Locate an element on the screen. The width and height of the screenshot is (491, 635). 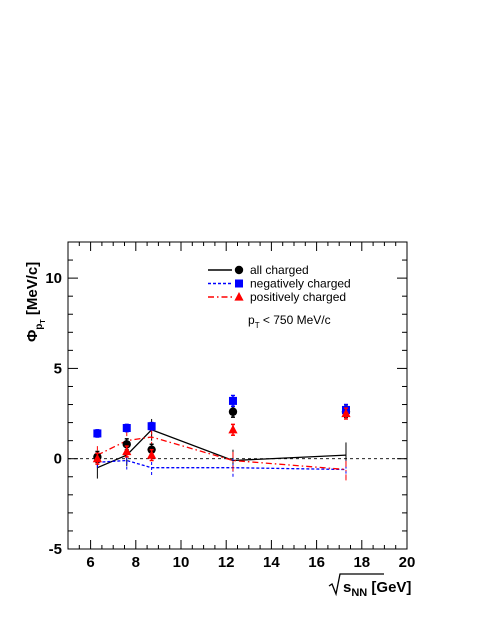
y-tick-label: 5 is located at coordinates (58, 368).